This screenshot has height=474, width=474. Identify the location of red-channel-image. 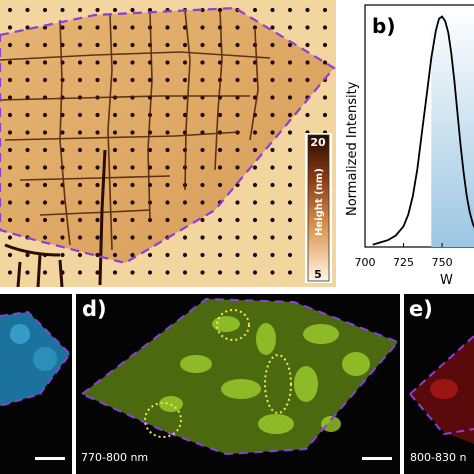
(441, 389).